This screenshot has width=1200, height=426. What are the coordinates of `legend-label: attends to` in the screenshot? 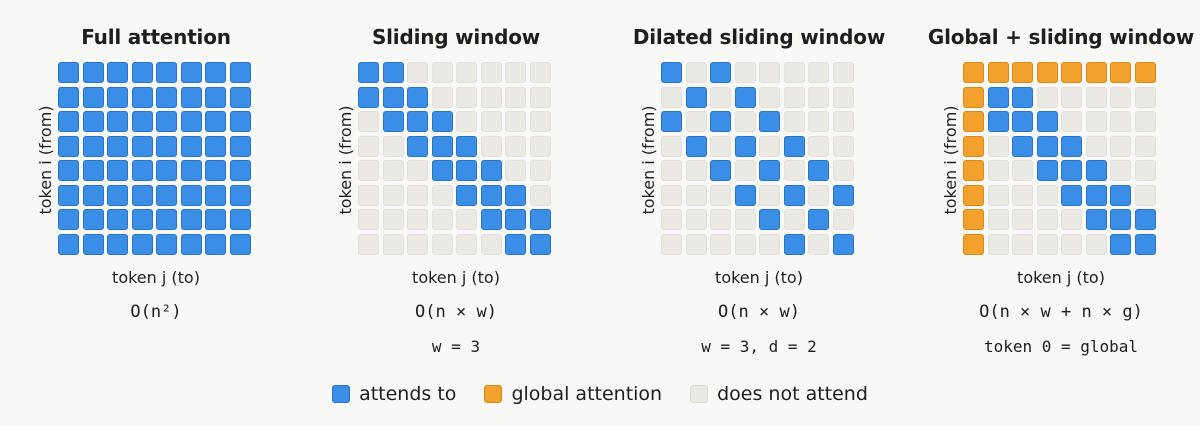 It's located at (408, 394).